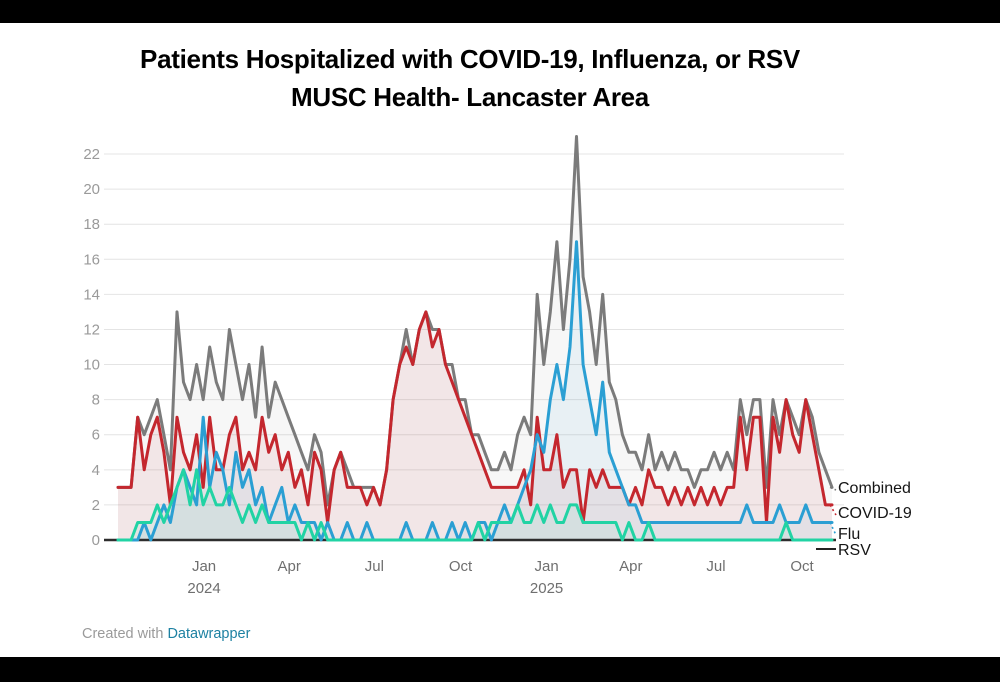 This screenshot has height=682, width=1000. What do you see at coordinates (500, 669) in the screenshot?
I see `letterbox-bottom-bar` at bounding box center [500, 669].